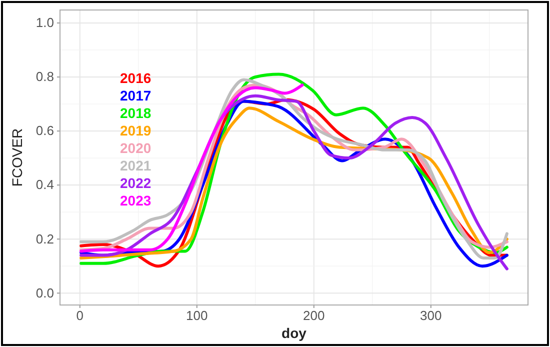  Describe the element at coordinates (45, 130) in the screenshot. I see `y-tick-label: 0.6` at that location.